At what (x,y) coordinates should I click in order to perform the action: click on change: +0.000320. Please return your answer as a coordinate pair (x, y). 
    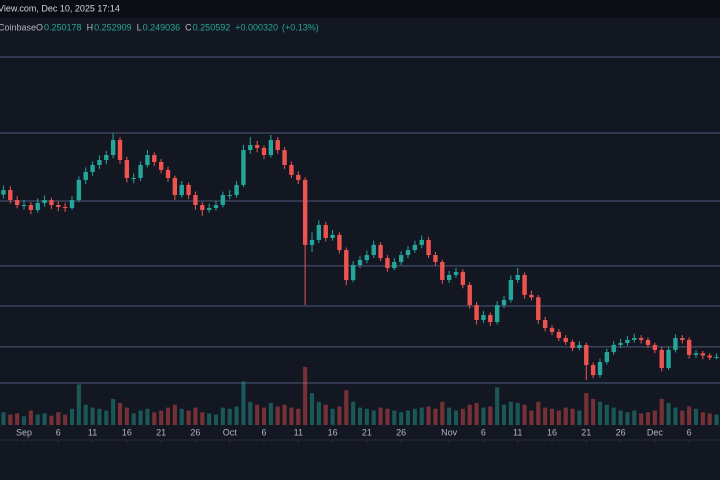
    Looking at the image, I should click on (256, 27).